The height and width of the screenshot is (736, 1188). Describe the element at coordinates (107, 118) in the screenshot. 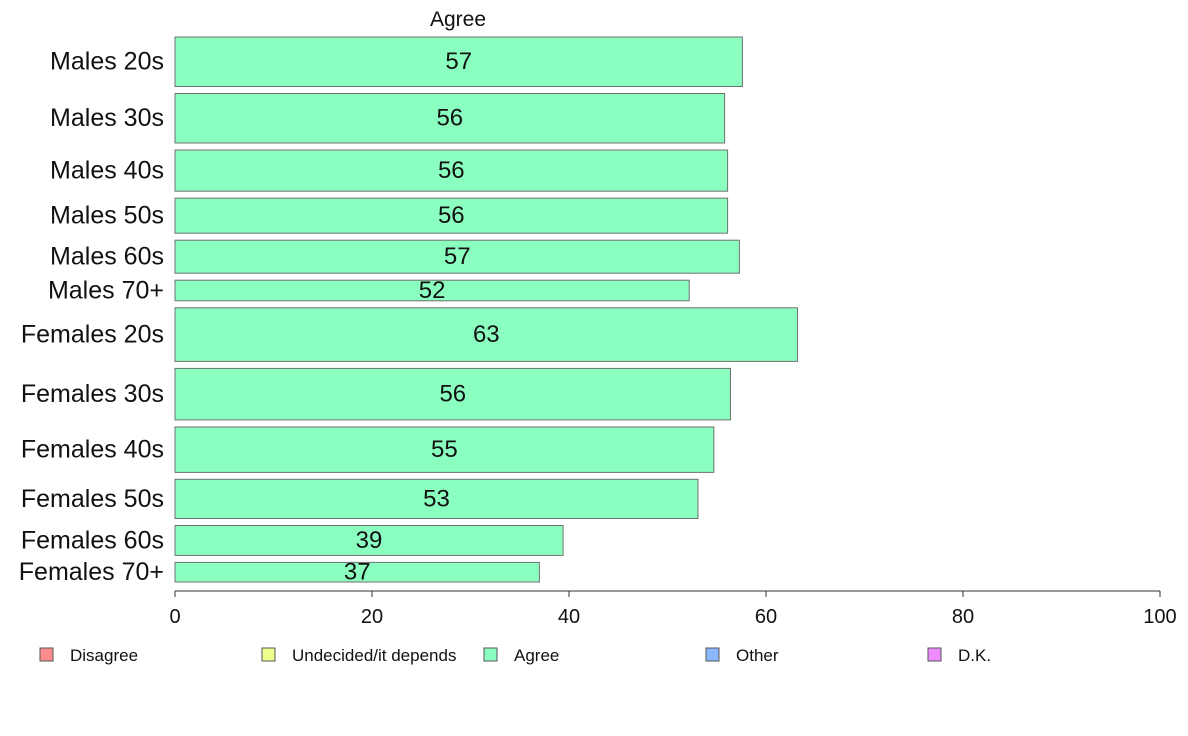

I see `category-label: Males 30s` at that location.